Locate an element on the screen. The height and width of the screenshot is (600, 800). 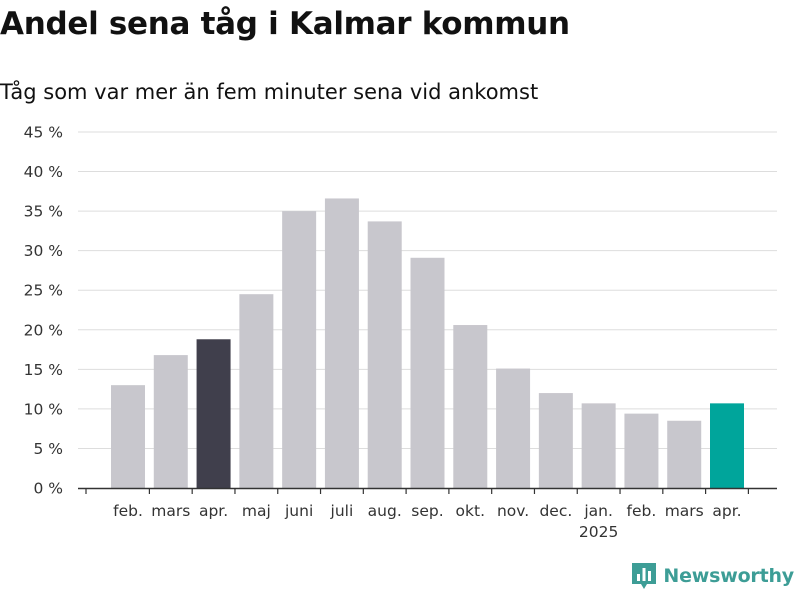
x-tick-label: maj is located at coordinates (256, 511).